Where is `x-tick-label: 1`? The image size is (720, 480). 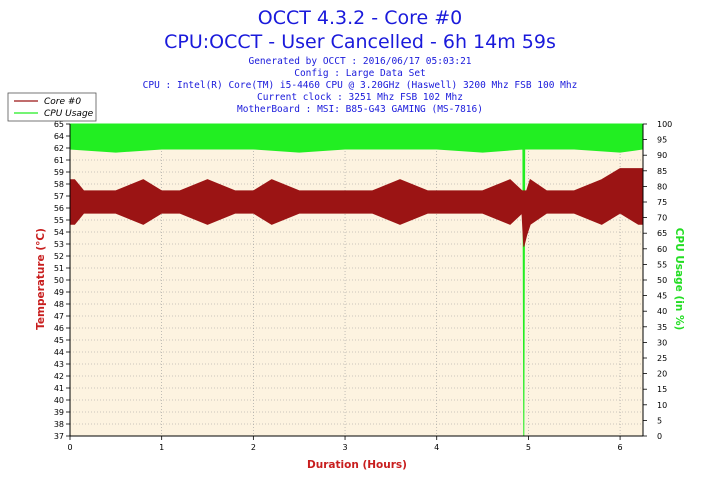
x-tick-label: 1 is located at coordinates (161, 447).